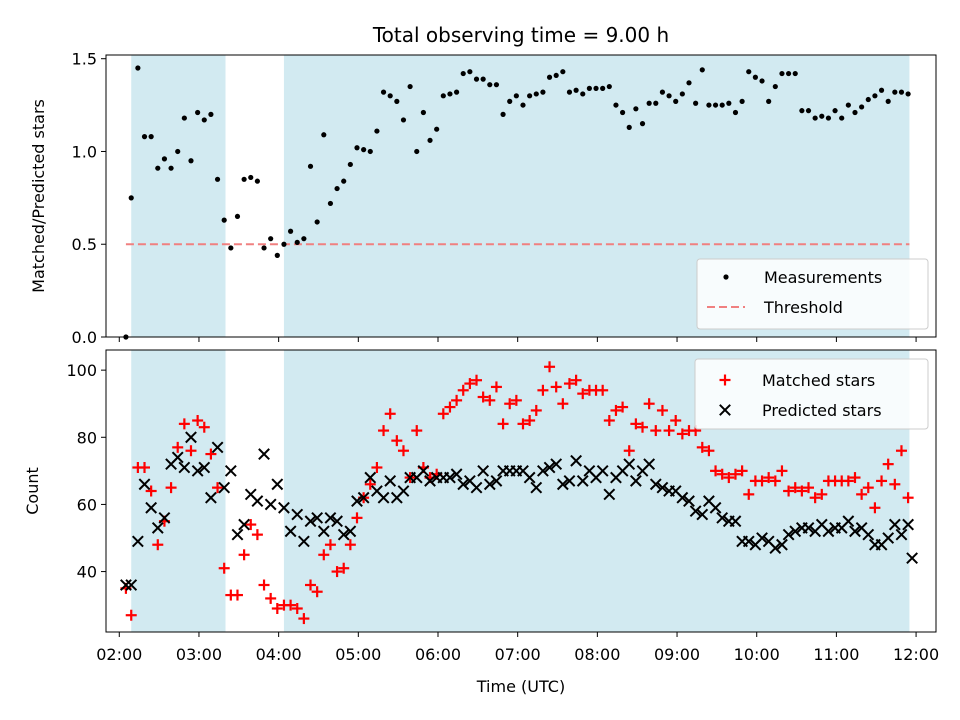  I want to click on ratio-legend-box, so click(812, 294).